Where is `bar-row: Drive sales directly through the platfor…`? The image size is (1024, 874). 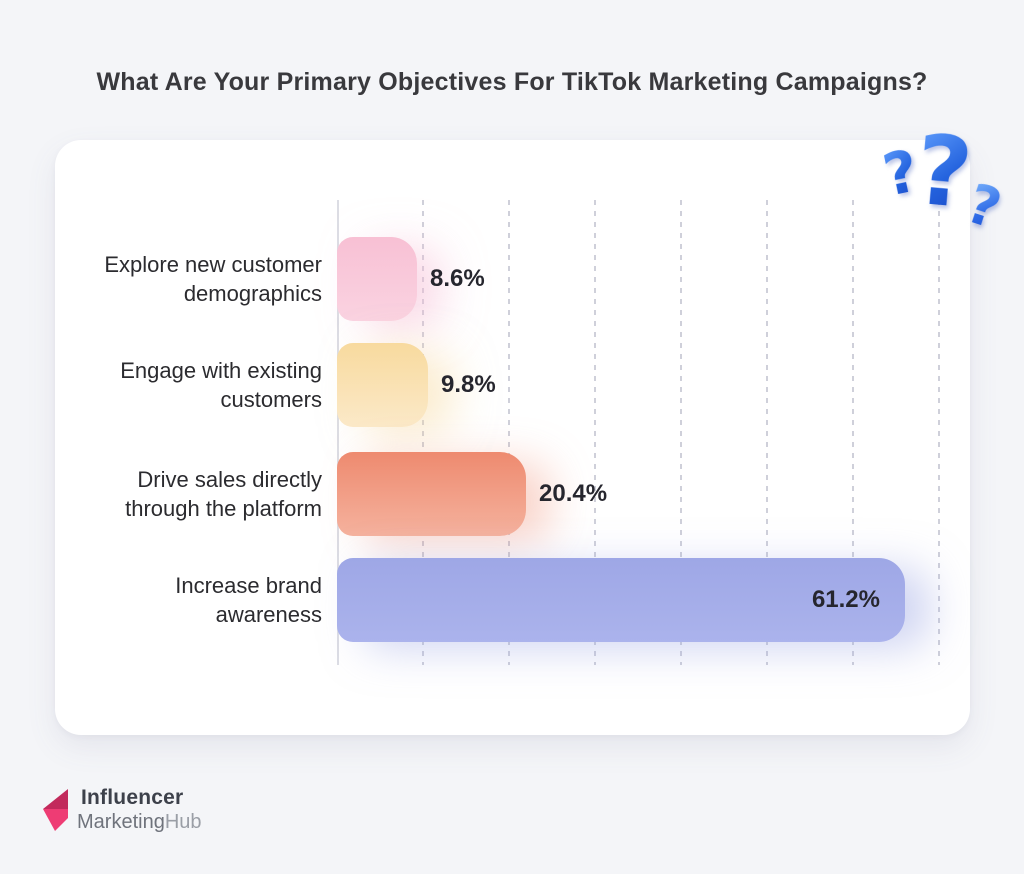
bar-row: Drive sales directly through the platfor… is located at coordinates (512, 494).